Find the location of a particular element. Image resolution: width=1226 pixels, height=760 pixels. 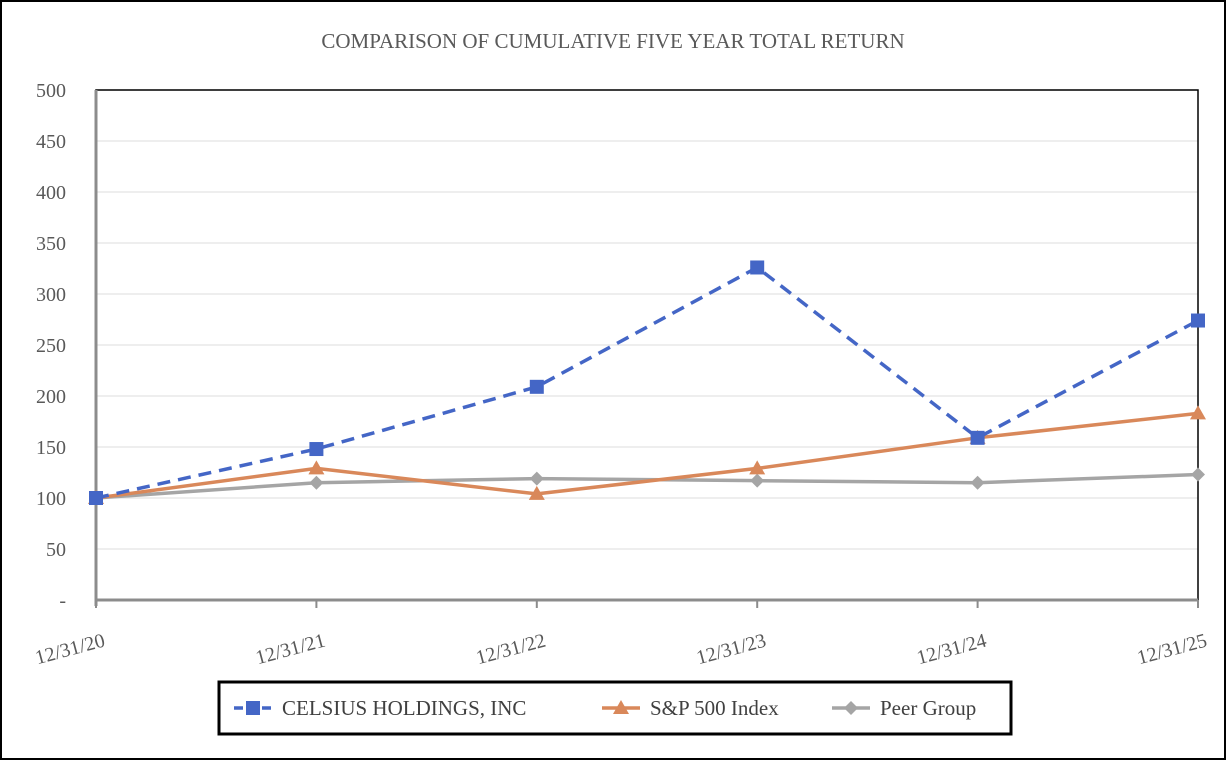

x-tick-label: 12/31/20 is located at coordinates (70, 650).